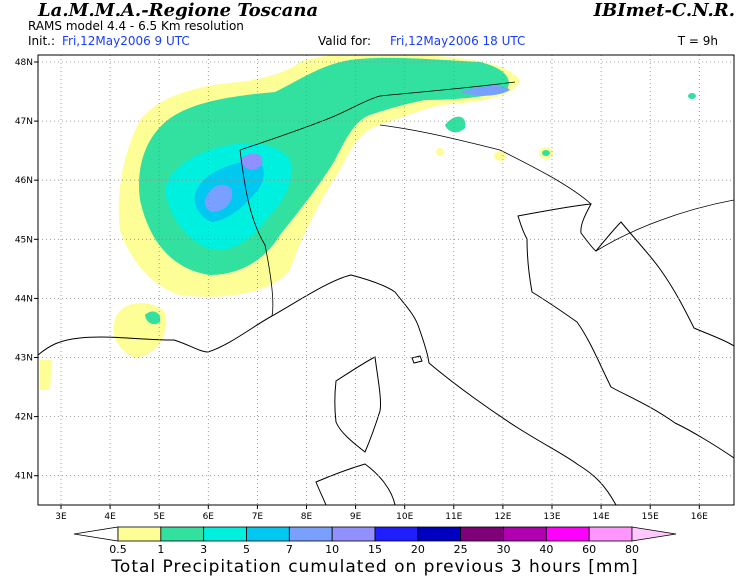 The width and height of the screenshot is (751, 580). I want to click on title: La.M.M.A.-Regione Toscana, so click(177, 10).